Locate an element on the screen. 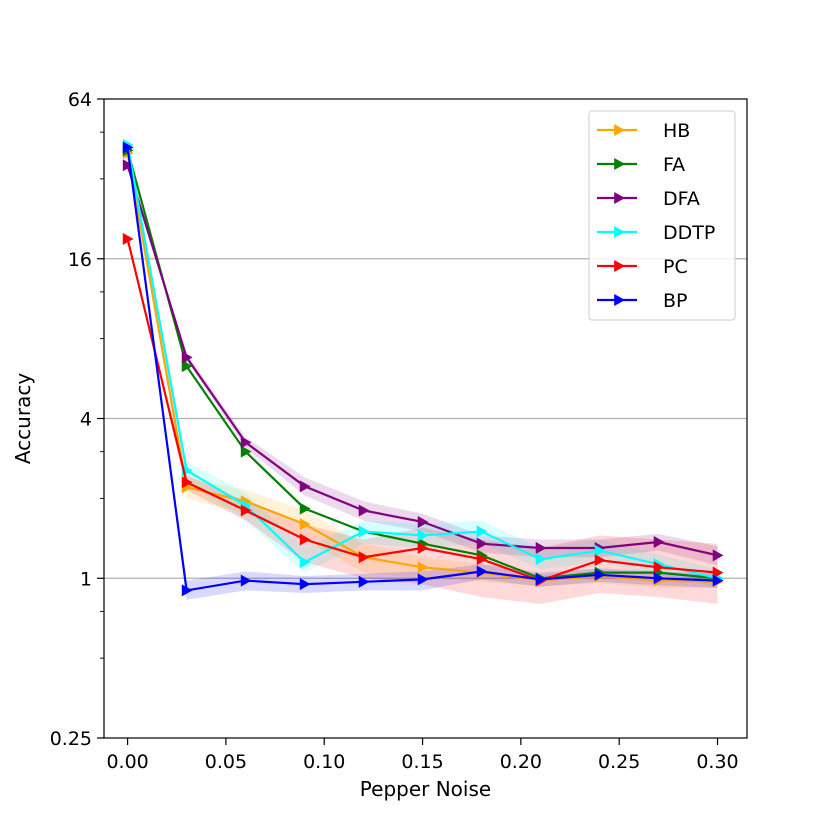 The image size is (830, 830). legend-box is located at coordinates (662, 215).